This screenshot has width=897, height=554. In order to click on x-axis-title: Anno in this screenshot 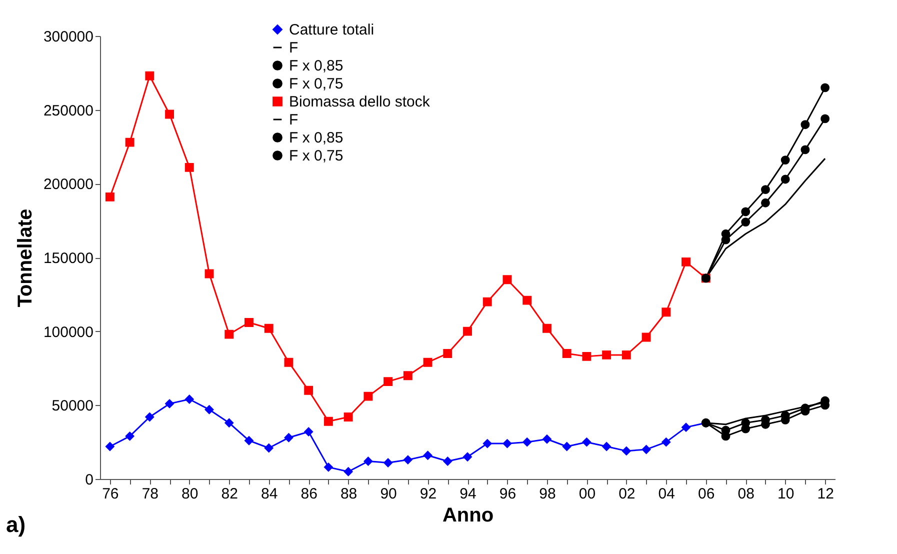, I will do `click(468, 515)`.